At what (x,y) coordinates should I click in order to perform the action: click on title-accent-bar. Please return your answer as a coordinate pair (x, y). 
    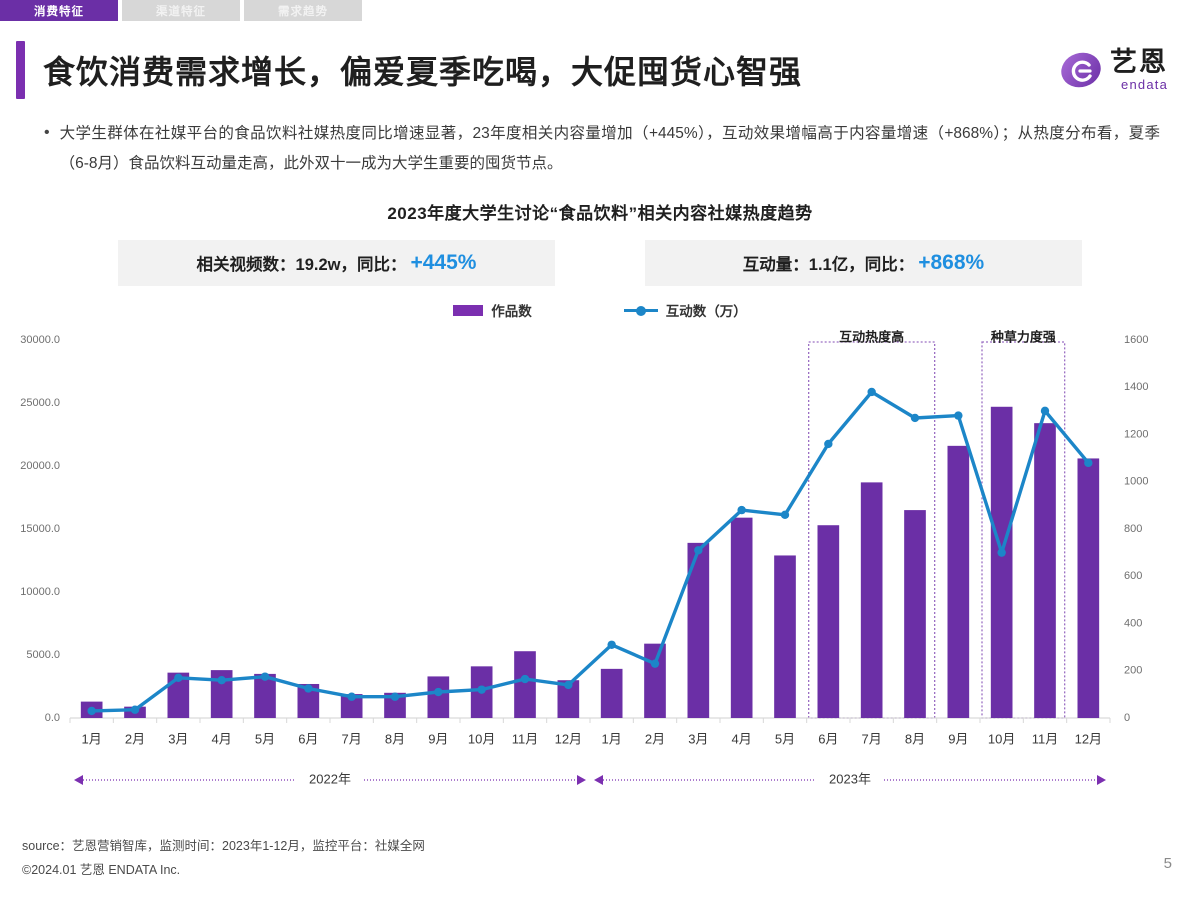
    Looking at the image, I should click on (20, 70).